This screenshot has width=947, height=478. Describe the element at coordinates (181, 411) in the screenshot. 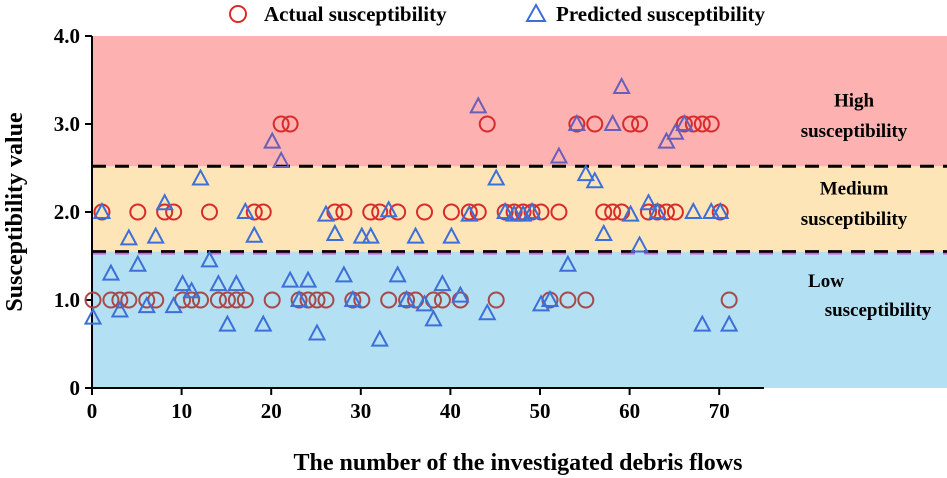

I see `x-tick-label: 10` at that location.